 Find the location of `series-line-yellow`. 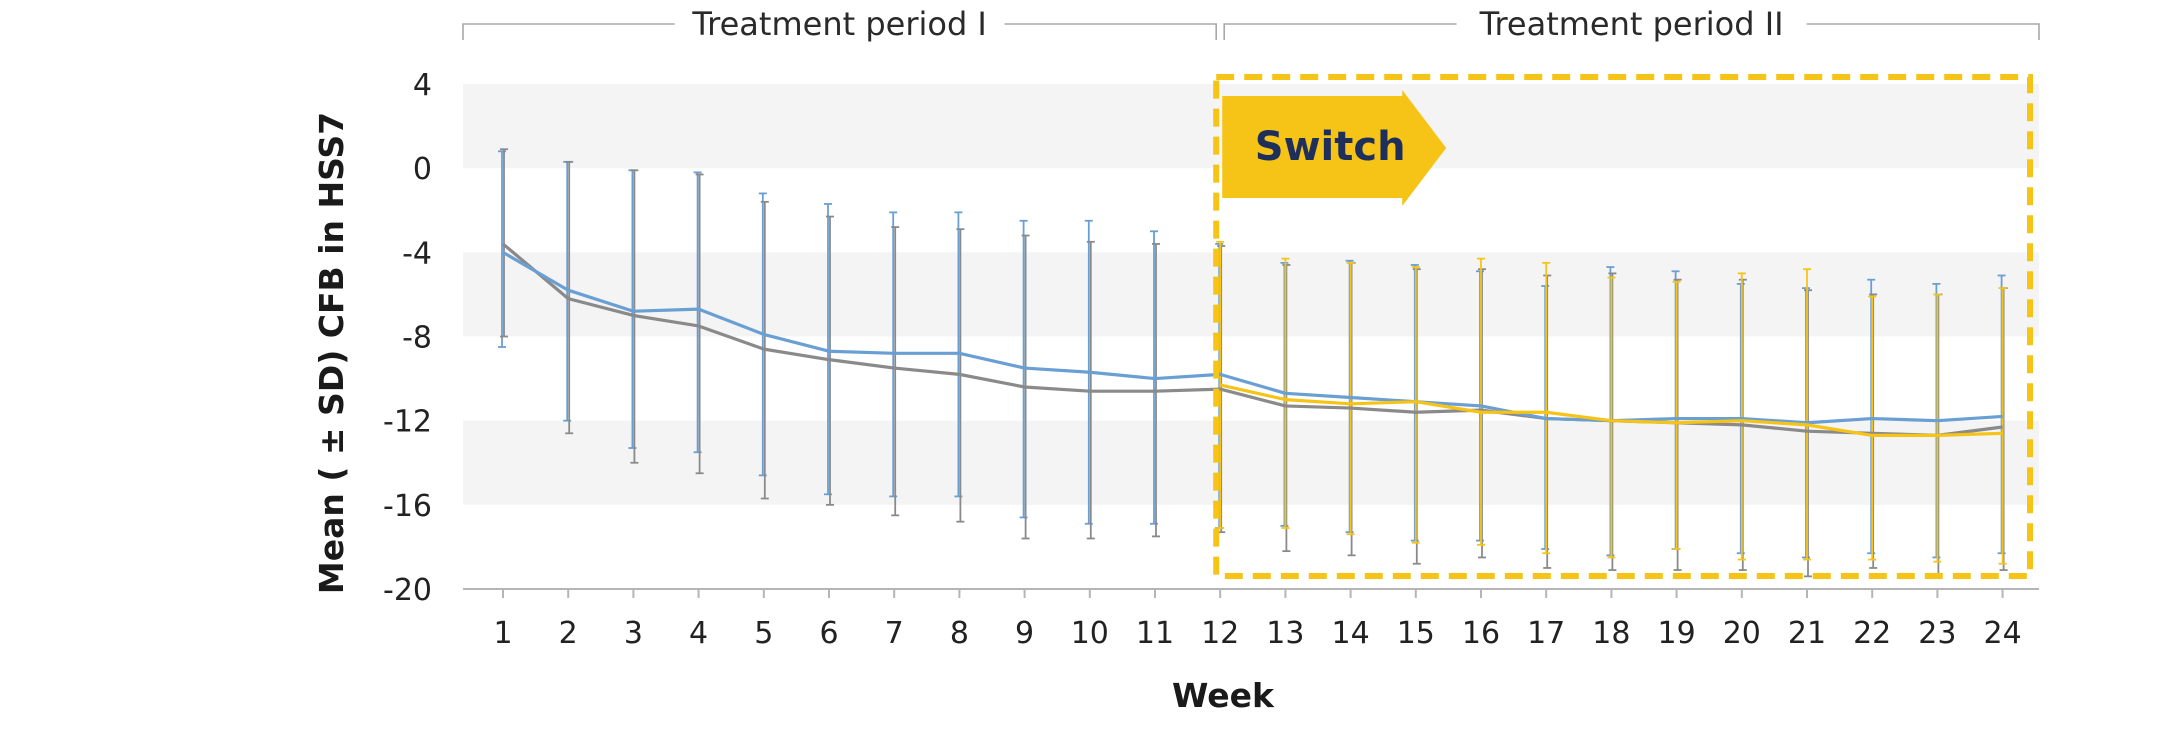

series-line-yellow is located at coordinates (1611, 410).